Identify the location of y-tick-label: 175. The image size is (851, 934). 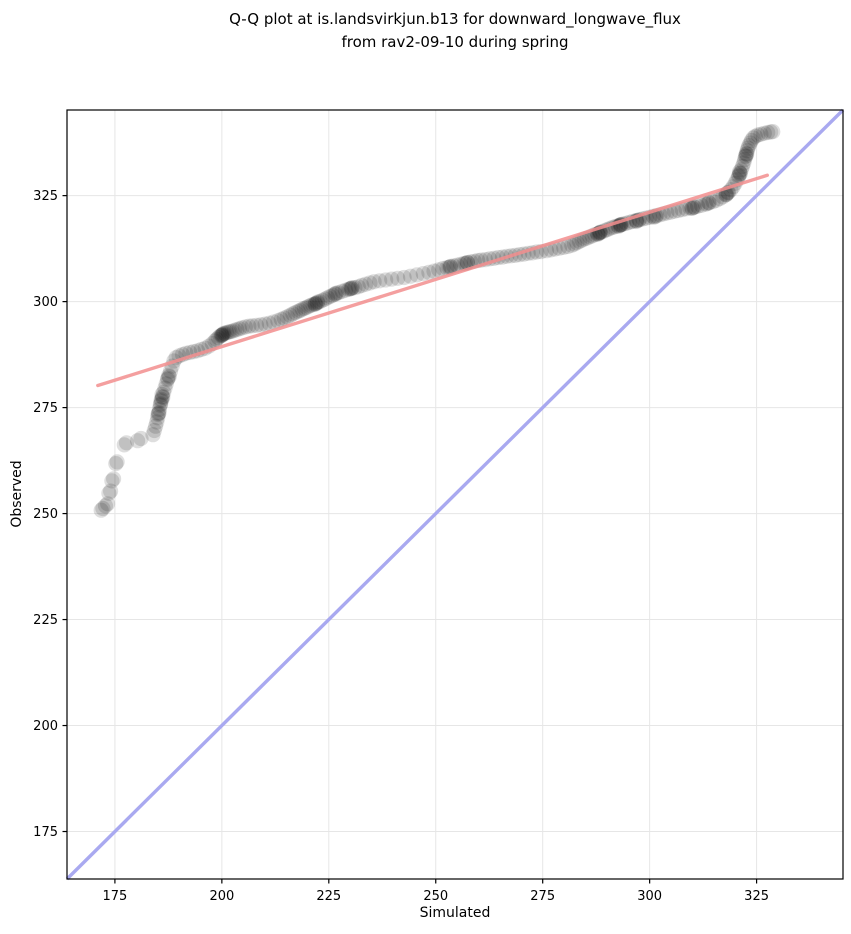
(45, 832).